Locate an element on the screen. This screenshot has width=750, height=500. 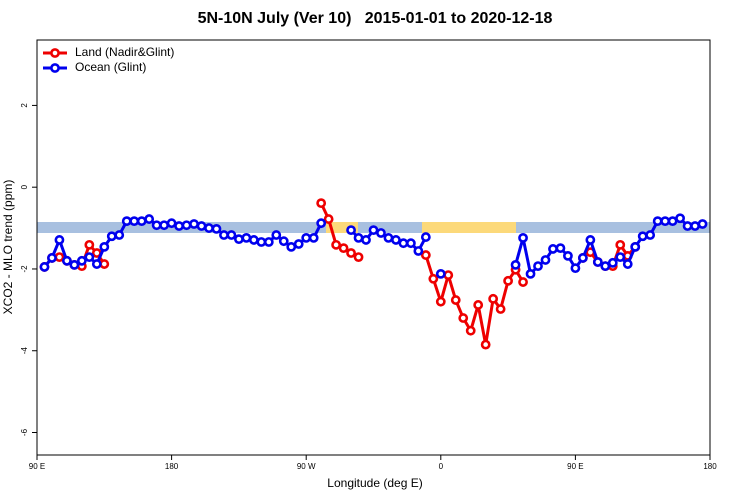
y-axis-label: XCO2 - MLO trend (ppm) is located at coordinates (8, 247).